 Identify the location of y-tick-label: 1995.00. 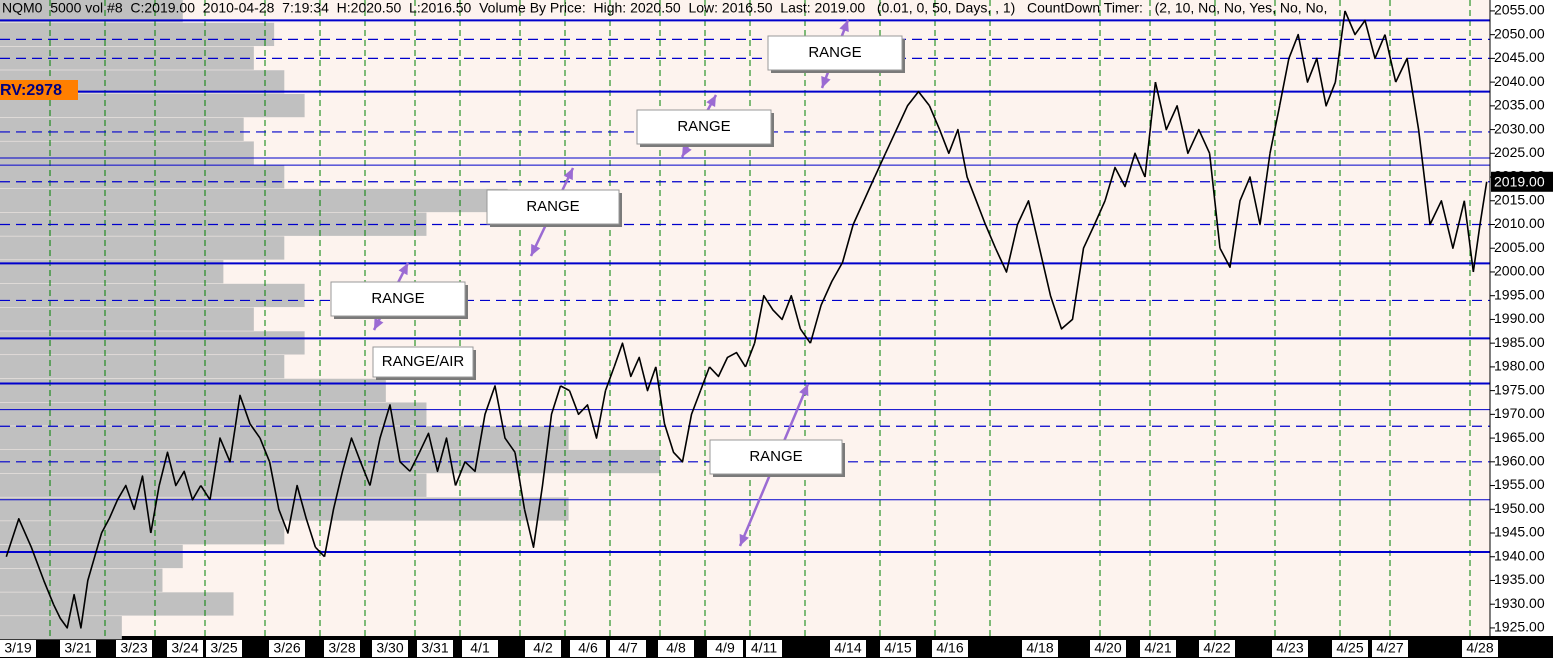
(1519, 294).